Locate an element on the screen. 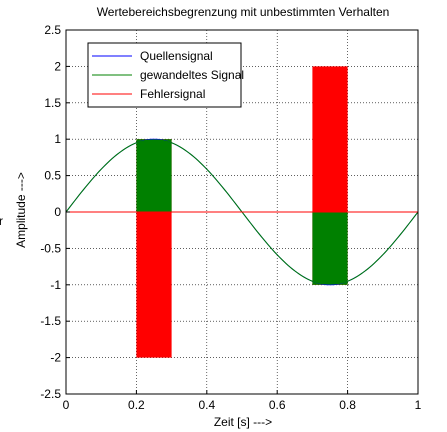 This screenshot has width=447, height=432. legend-label: Quellensignal is located at coordinates (176, 56).